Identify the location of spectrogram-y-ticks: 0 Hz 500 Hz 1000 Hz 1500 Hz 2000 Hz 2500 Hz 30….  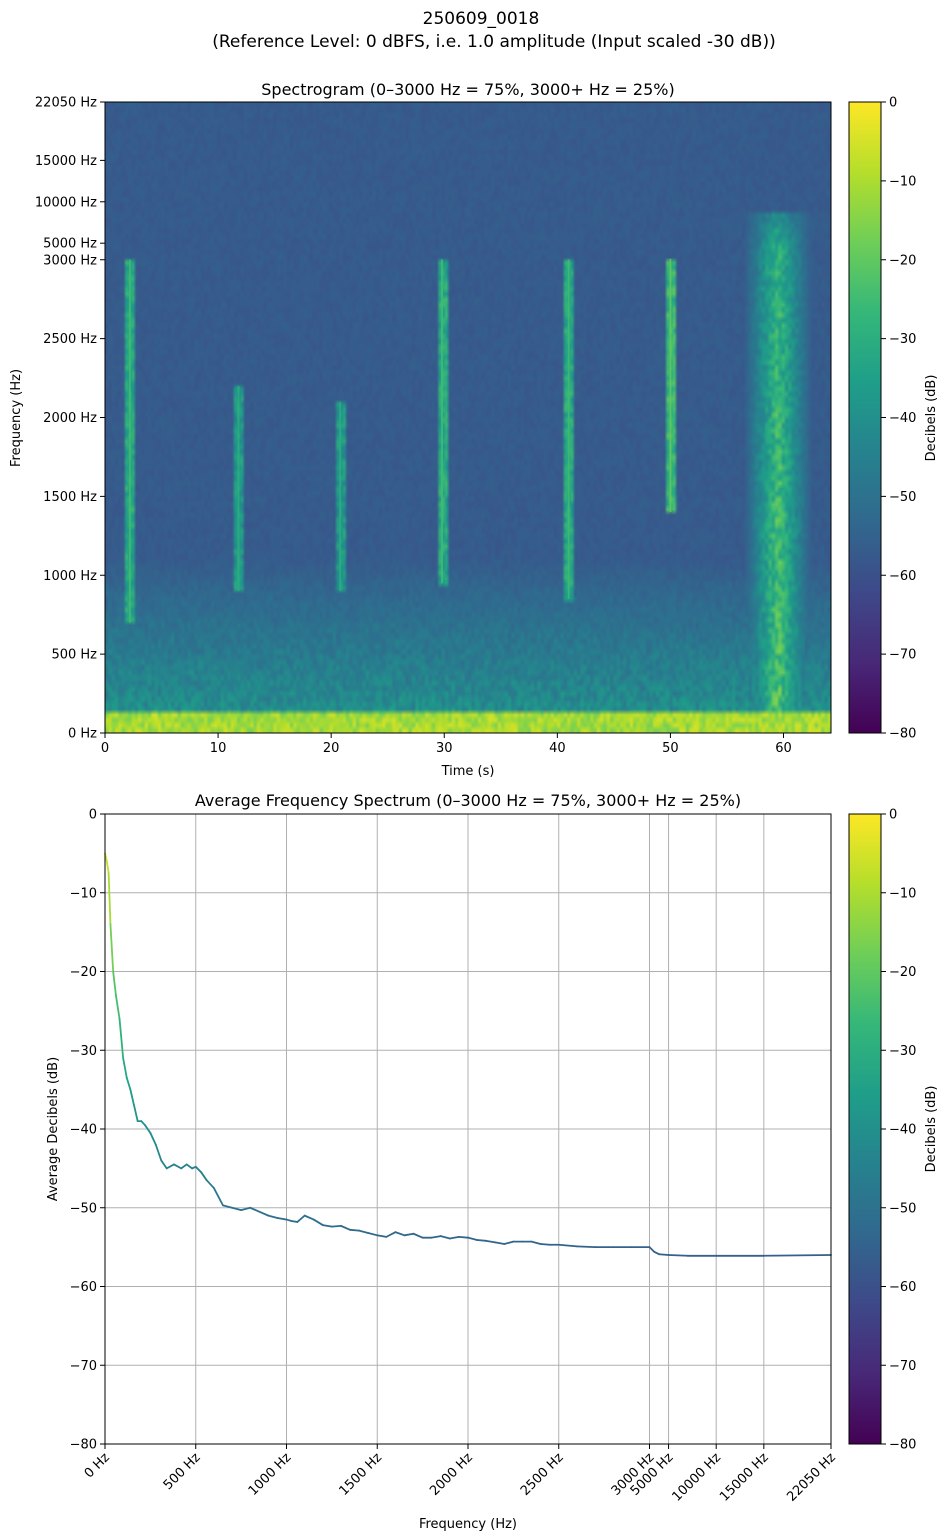
(70, 419).